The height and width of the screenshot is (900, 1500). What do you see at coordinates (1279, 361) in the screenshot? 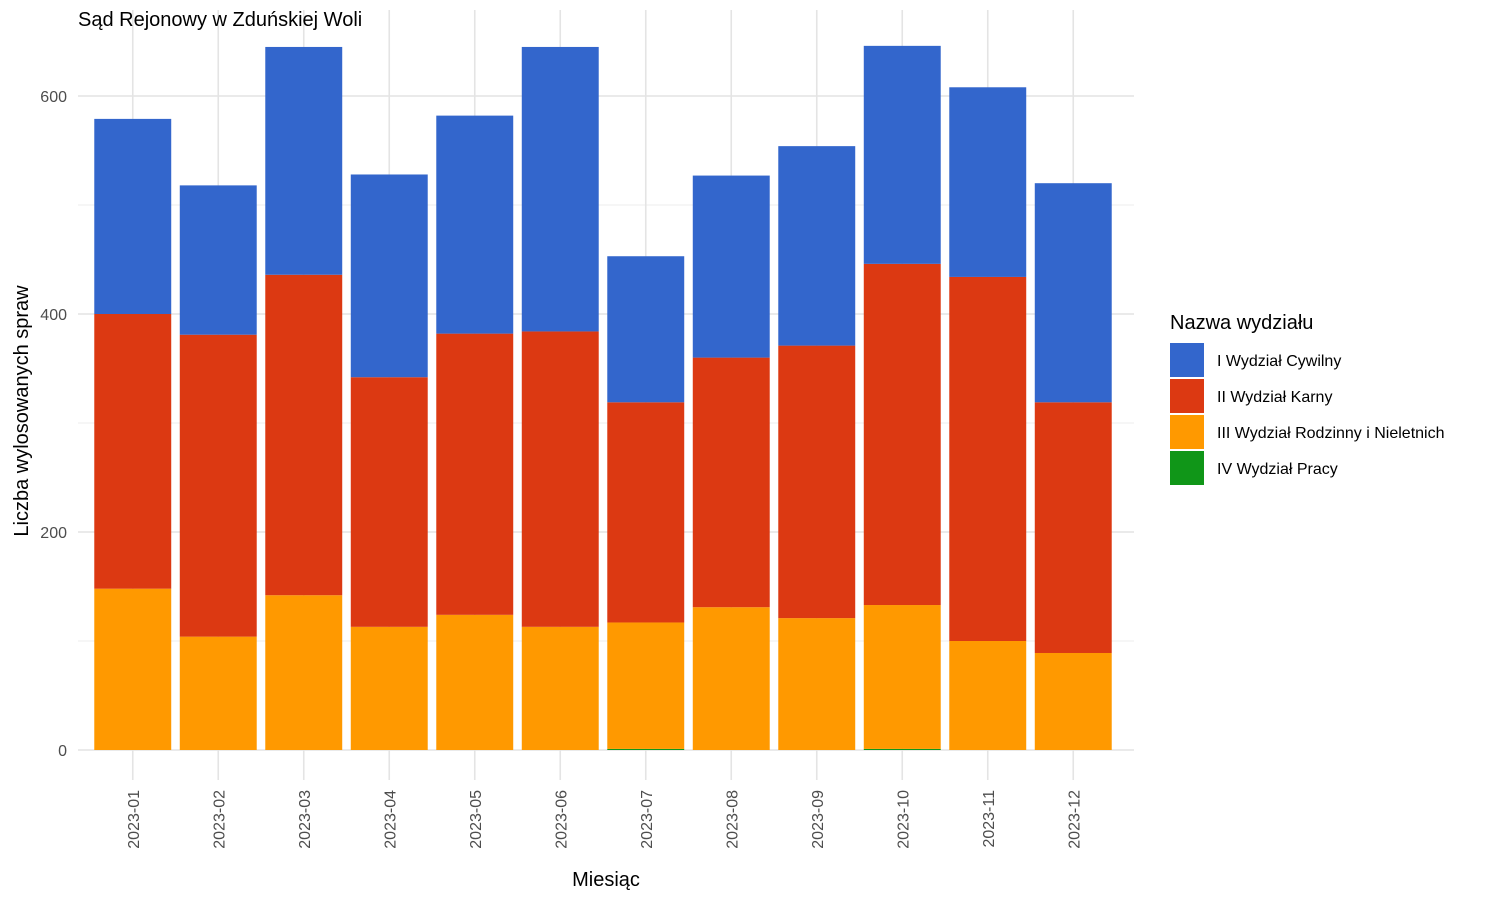
I see `legend-entry-label: I Wydział Cywilny` at bounding box center [1279, 361].